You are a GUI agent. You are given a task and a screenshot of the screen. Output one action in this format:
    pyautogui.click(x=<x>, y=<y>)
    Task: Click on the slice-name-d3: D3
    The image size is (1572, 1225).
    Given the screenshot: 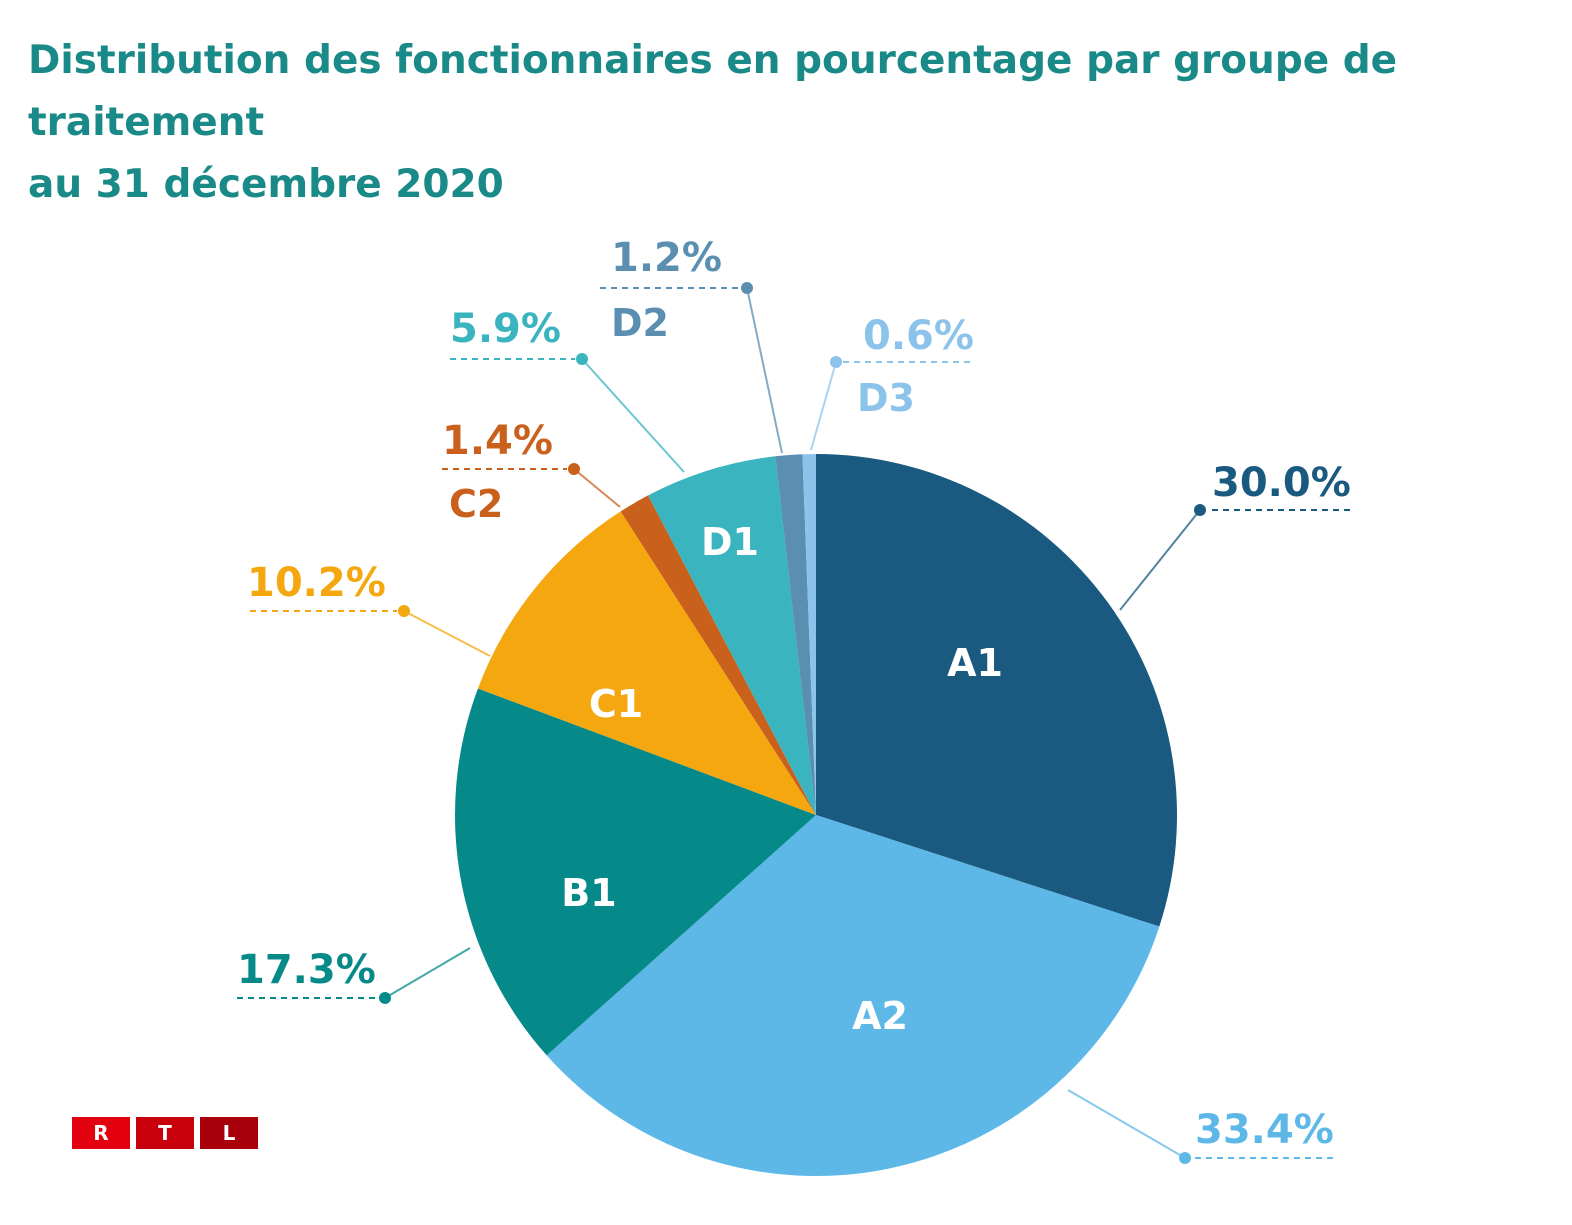 What is the action you would take?
    pyautogui.click(x=886, y=398)
    